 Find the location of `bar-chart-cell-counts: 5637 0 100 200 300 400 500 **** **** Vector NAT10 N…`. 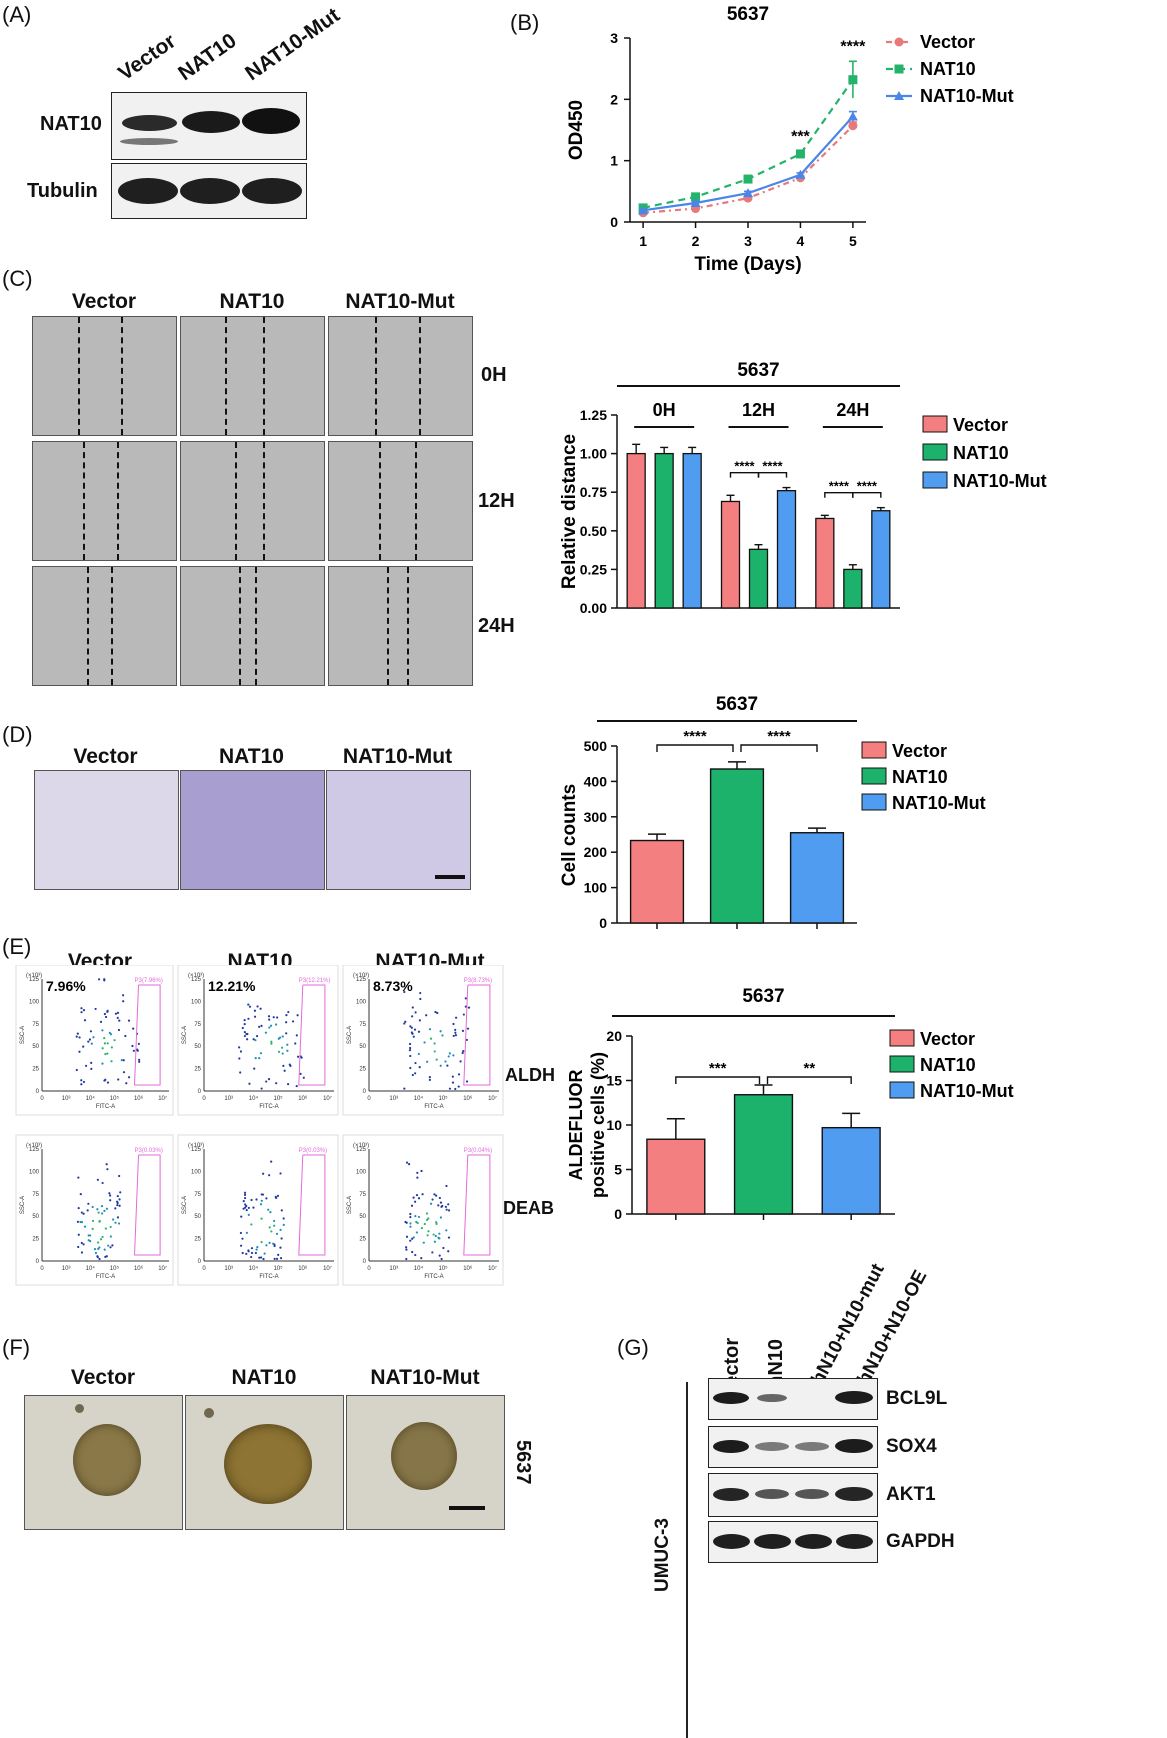

bar-chart-cell-counts: 5637 0 100 200 300 400 500 **** **** Vector NAT10 N… is located at coordinates (772, 812).